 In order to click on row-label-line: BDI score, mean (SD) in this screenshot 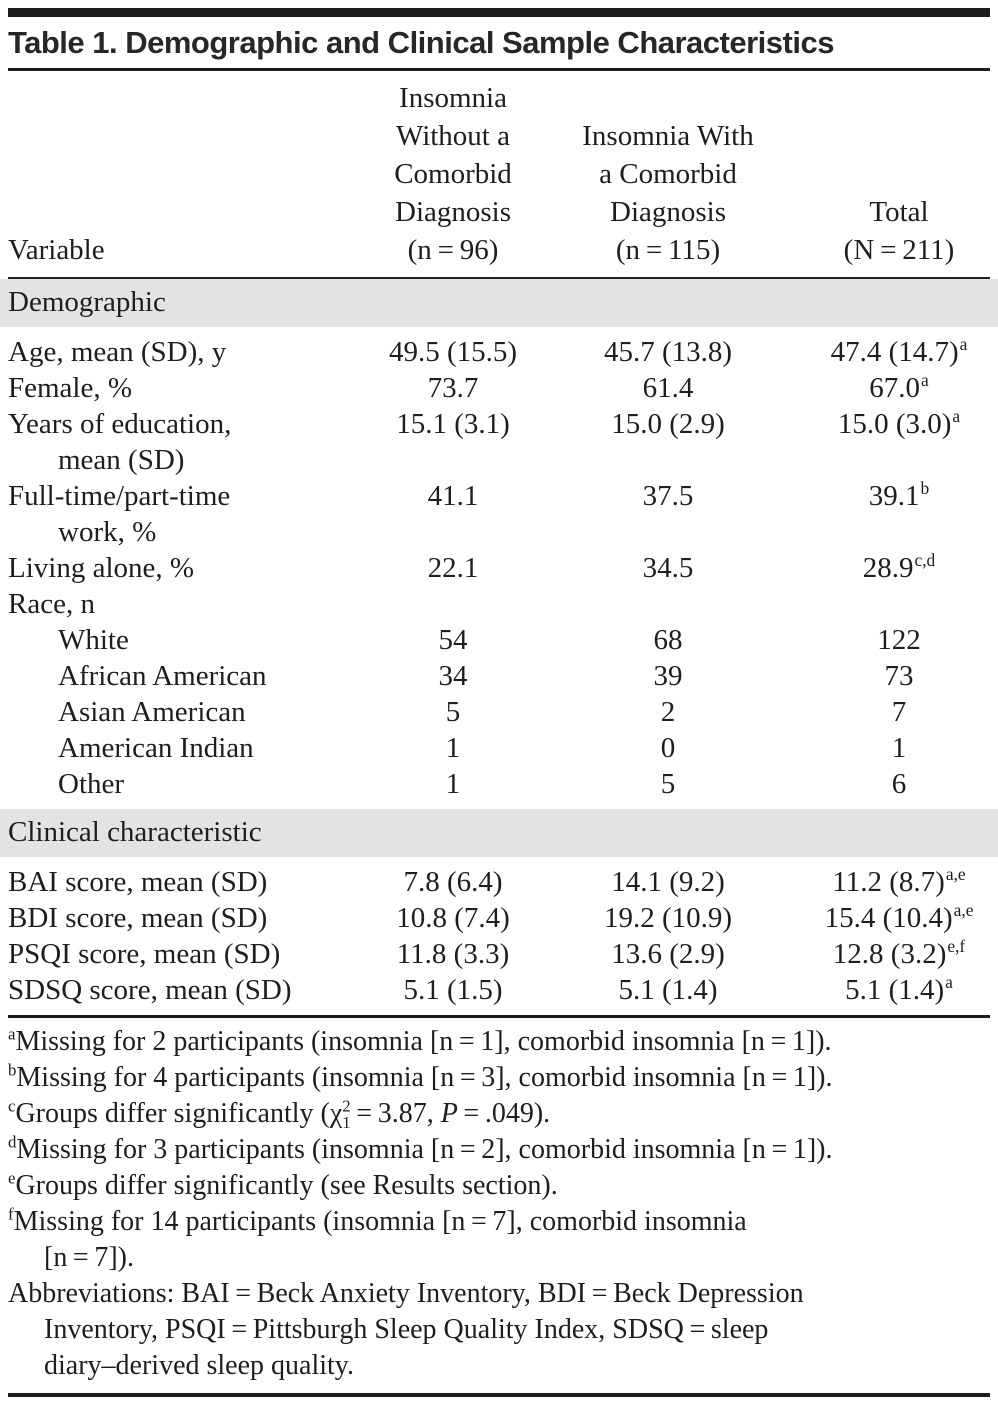, I will do `click(138, 917)`.